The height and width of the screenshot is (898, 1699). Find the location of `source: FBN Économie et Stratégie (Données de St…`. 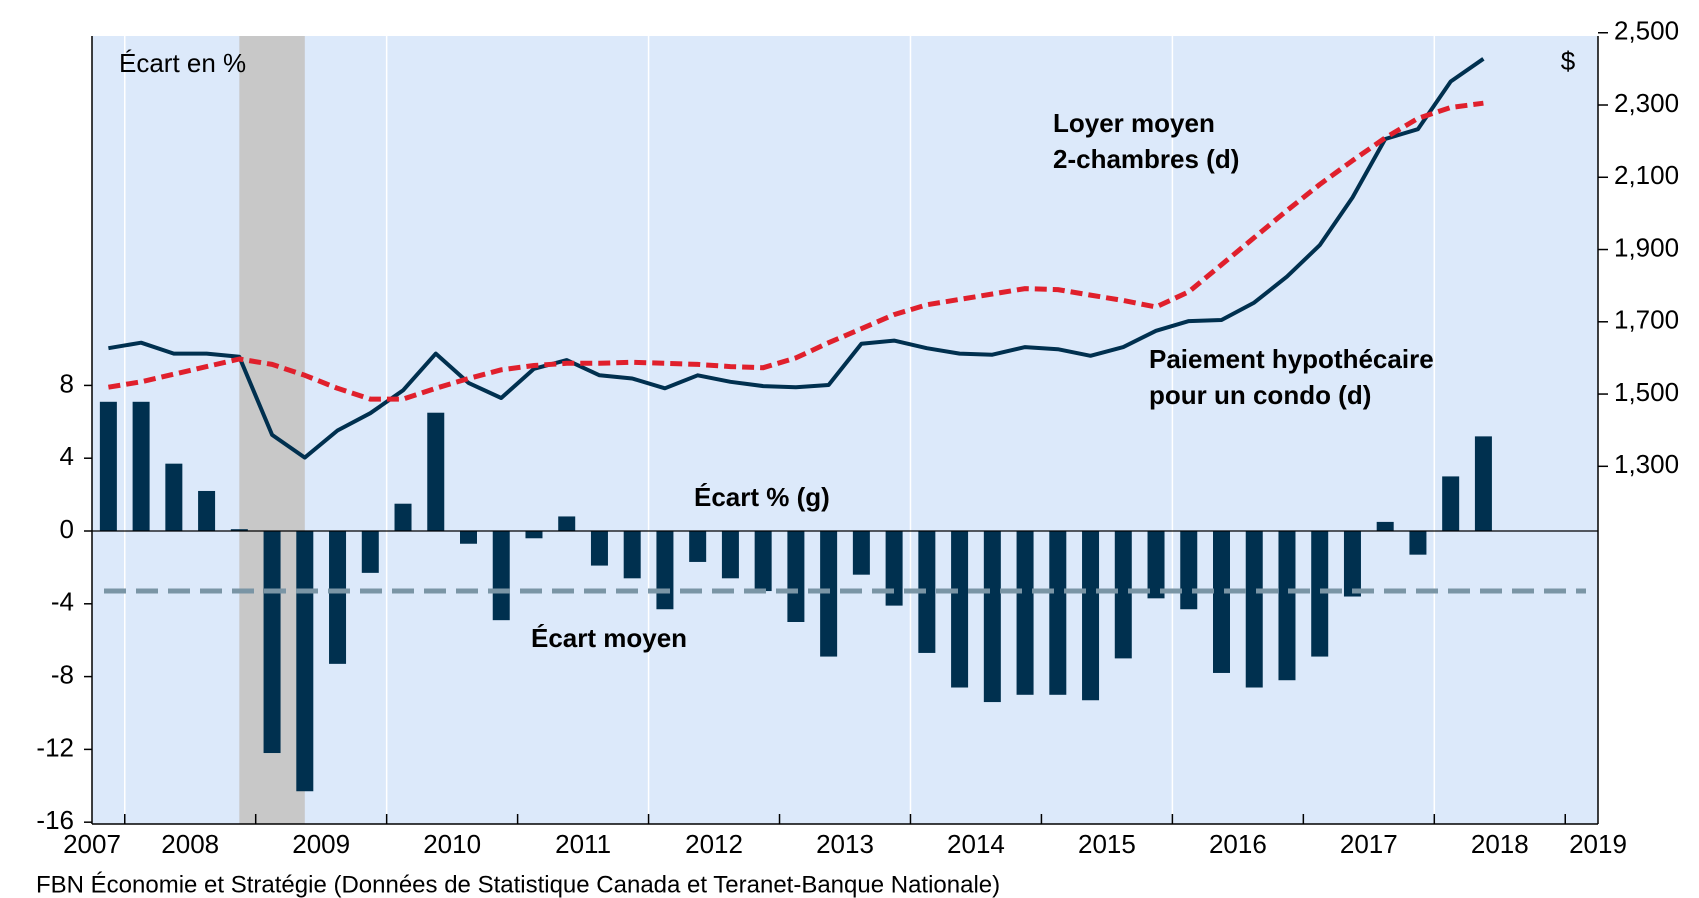

source: FBN Économie et Stratégie (Données de St… is located at coordinates (518, 884).